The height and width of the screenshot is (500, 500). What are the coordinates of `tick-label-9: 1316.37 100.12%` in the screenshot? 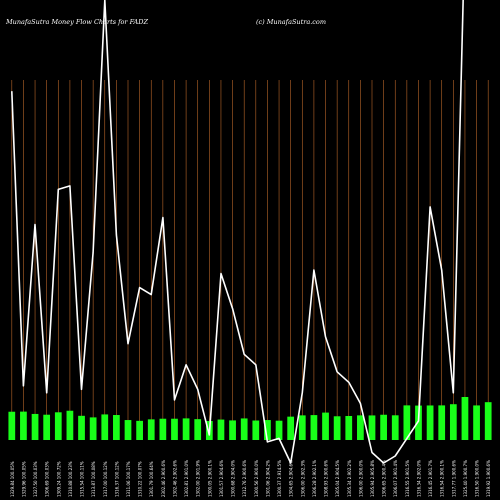 It's located at (116, 479).